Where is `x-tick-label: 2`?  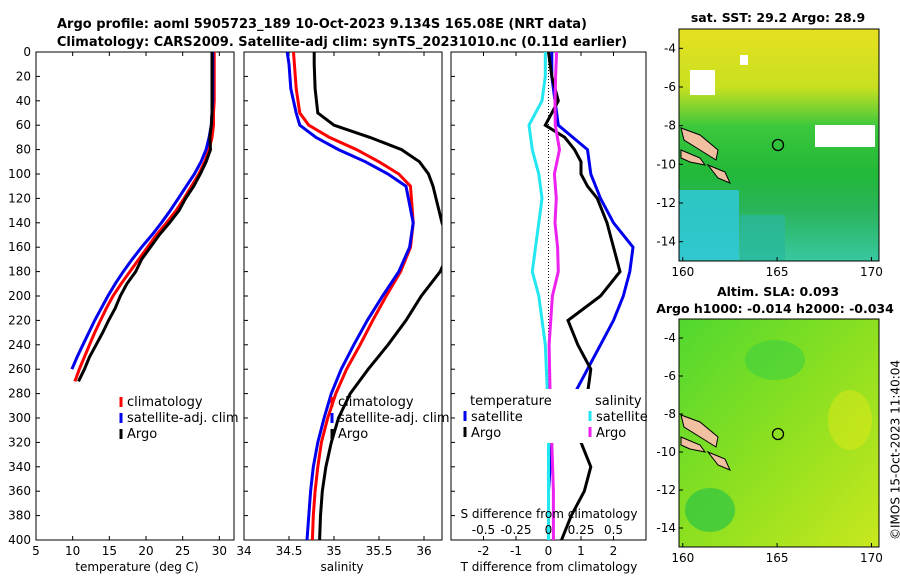 x-tick-label: 2 is located at coordinates (614, 551).